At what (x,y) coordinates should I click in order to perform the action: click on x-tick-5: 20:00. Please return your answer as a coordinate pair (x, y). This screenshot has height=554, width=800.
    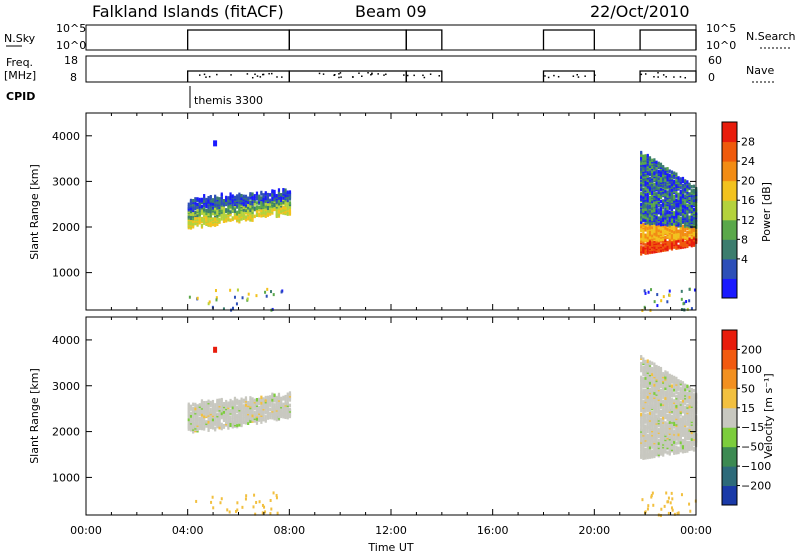
    Looking at the image, I should click on (594, 530).